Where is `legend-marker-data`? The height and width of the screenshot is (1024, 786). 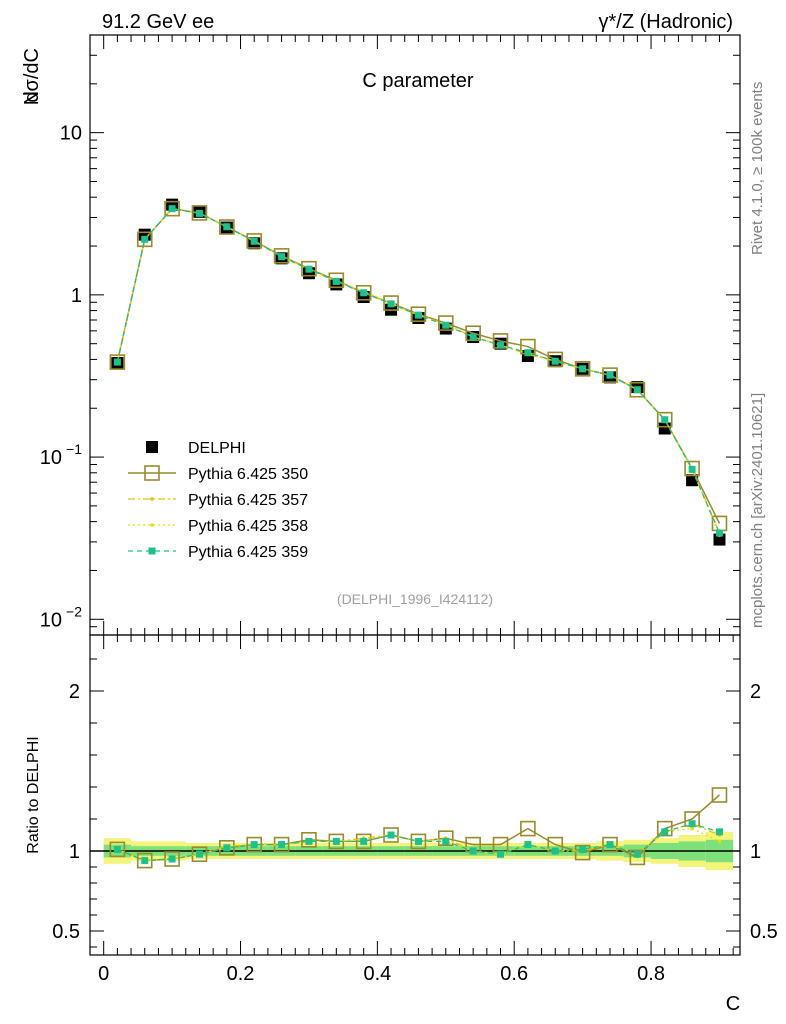 legend-marker-data is located at coordinates (152, 447).